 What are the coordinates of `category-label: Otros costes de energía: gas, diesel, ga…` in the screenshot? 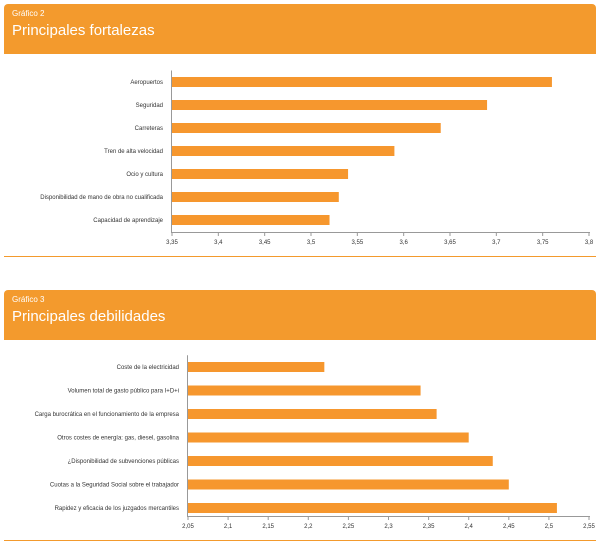 It's located at (118, 439).